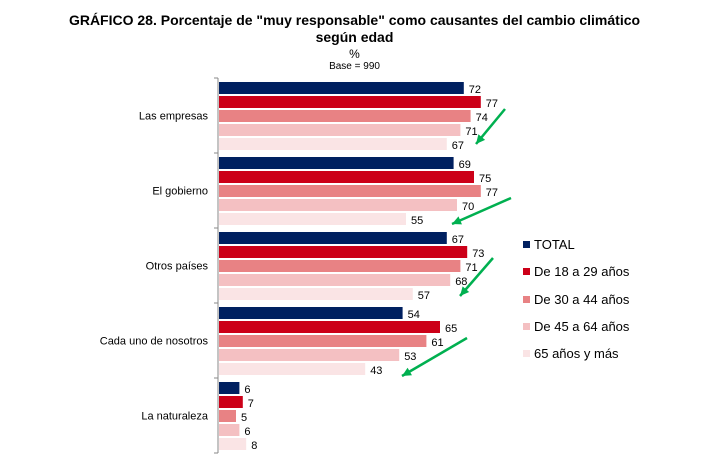 This screenshot has width=709, height=462. I want to click on legend-label: 65 años y más, so click(576, 354).